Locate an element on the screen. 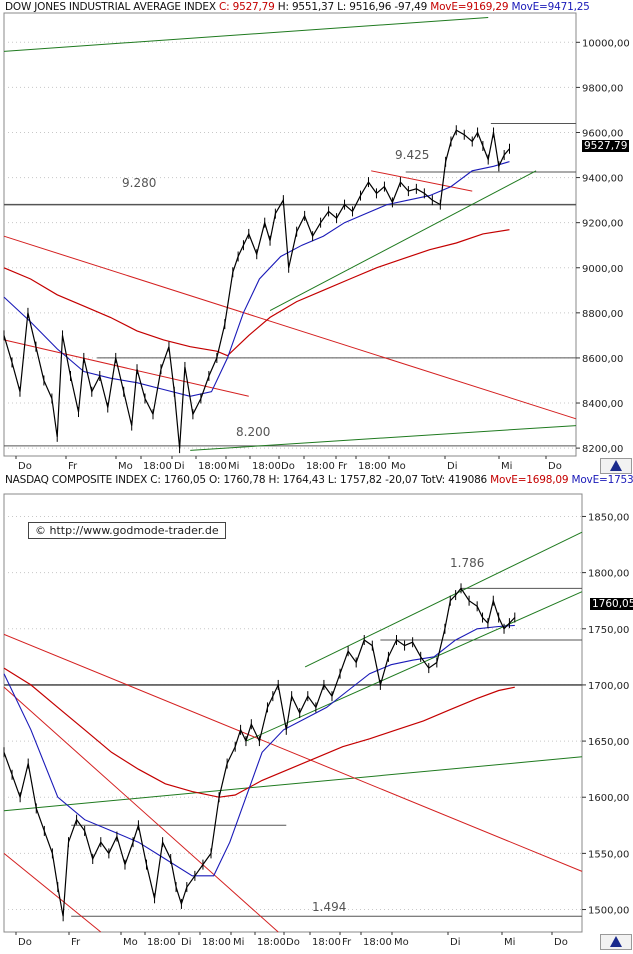 Image resolution: width=633 pixels, height=954 pixels. y-tick-label: 1700,00 is located at coordinates (608, 686).